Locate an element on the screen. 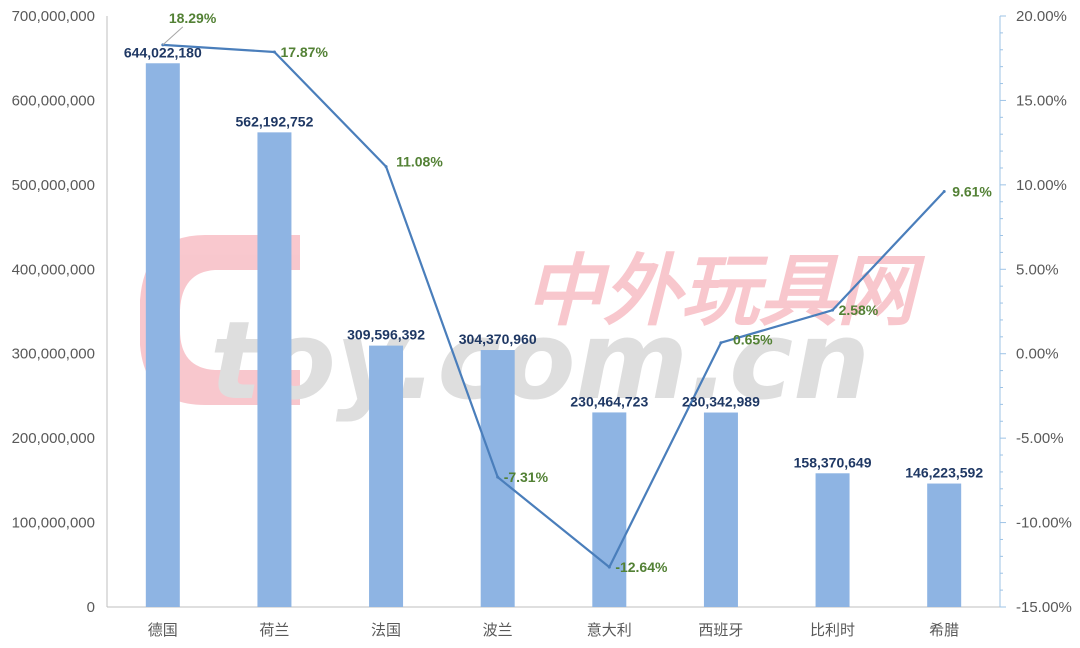 Image resolution: width=1080 pixels, height=648 pixels. y-right-tick-label: 0.00% is located at coordinates (1037, 354).